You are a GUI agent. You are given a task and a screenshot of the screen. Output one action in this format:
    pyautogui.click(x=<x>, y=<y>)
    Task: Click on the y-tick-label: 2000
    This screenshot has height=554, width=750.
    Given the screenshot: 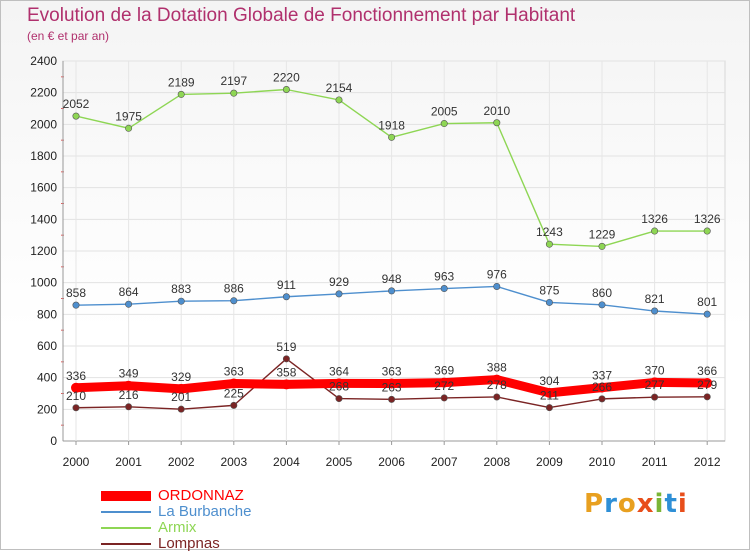 What is the action you would take?
    pyautogui.click(x=43, y=124)
    